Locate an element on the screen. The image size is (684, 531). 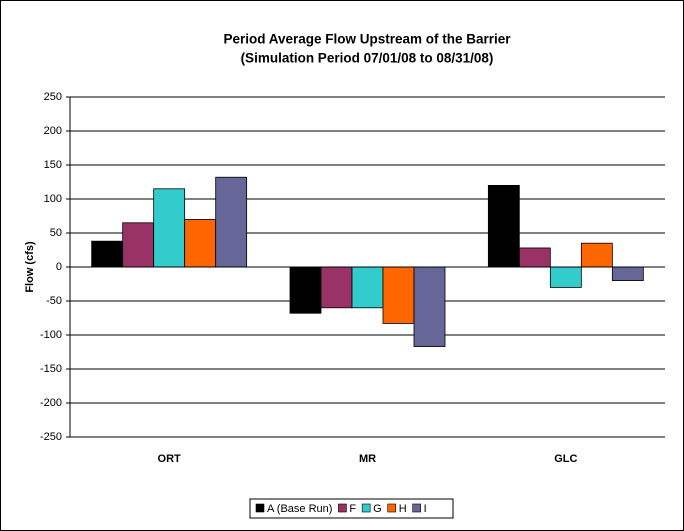
legend-label: H is located at coordinates (403, 509).